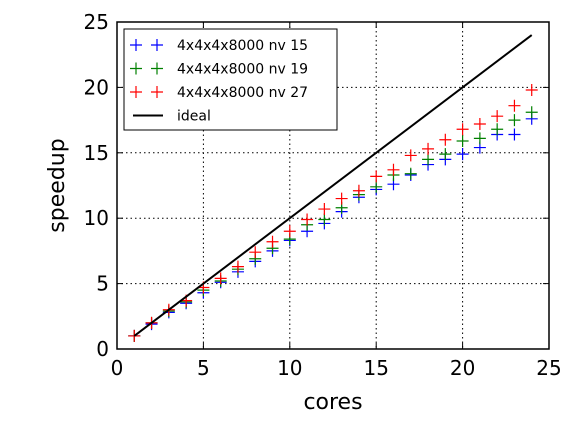 This screenshot has width=581, height=436. I want to click on legend-label: 4x4x4x8000 nv 27, so click(242, 93).